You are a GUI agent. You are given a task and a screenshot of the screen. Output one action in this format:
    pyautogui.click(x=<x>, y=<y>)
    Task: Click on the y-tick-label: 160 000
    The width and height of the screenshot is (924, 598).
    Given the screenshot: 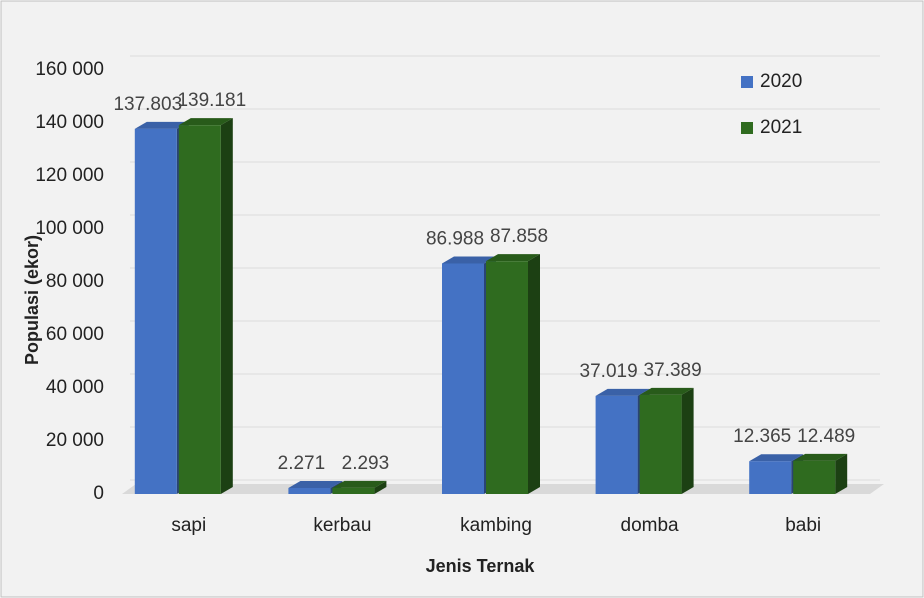 What is the action you would take?
    pyautogui.click(x=69, y=69)
    